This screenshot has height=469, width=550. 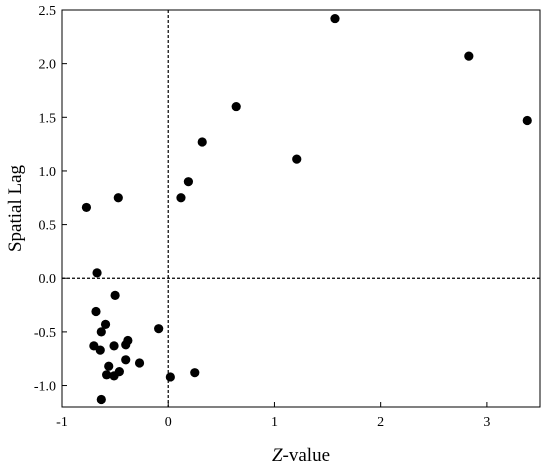 I want to click on x-axis-title: Z-value, so click(x=301, y=455).